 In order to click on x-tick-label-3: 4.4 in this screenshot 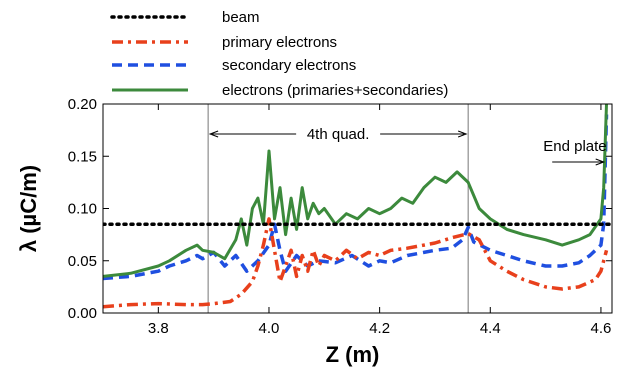, I will do `click(490, 328)`.